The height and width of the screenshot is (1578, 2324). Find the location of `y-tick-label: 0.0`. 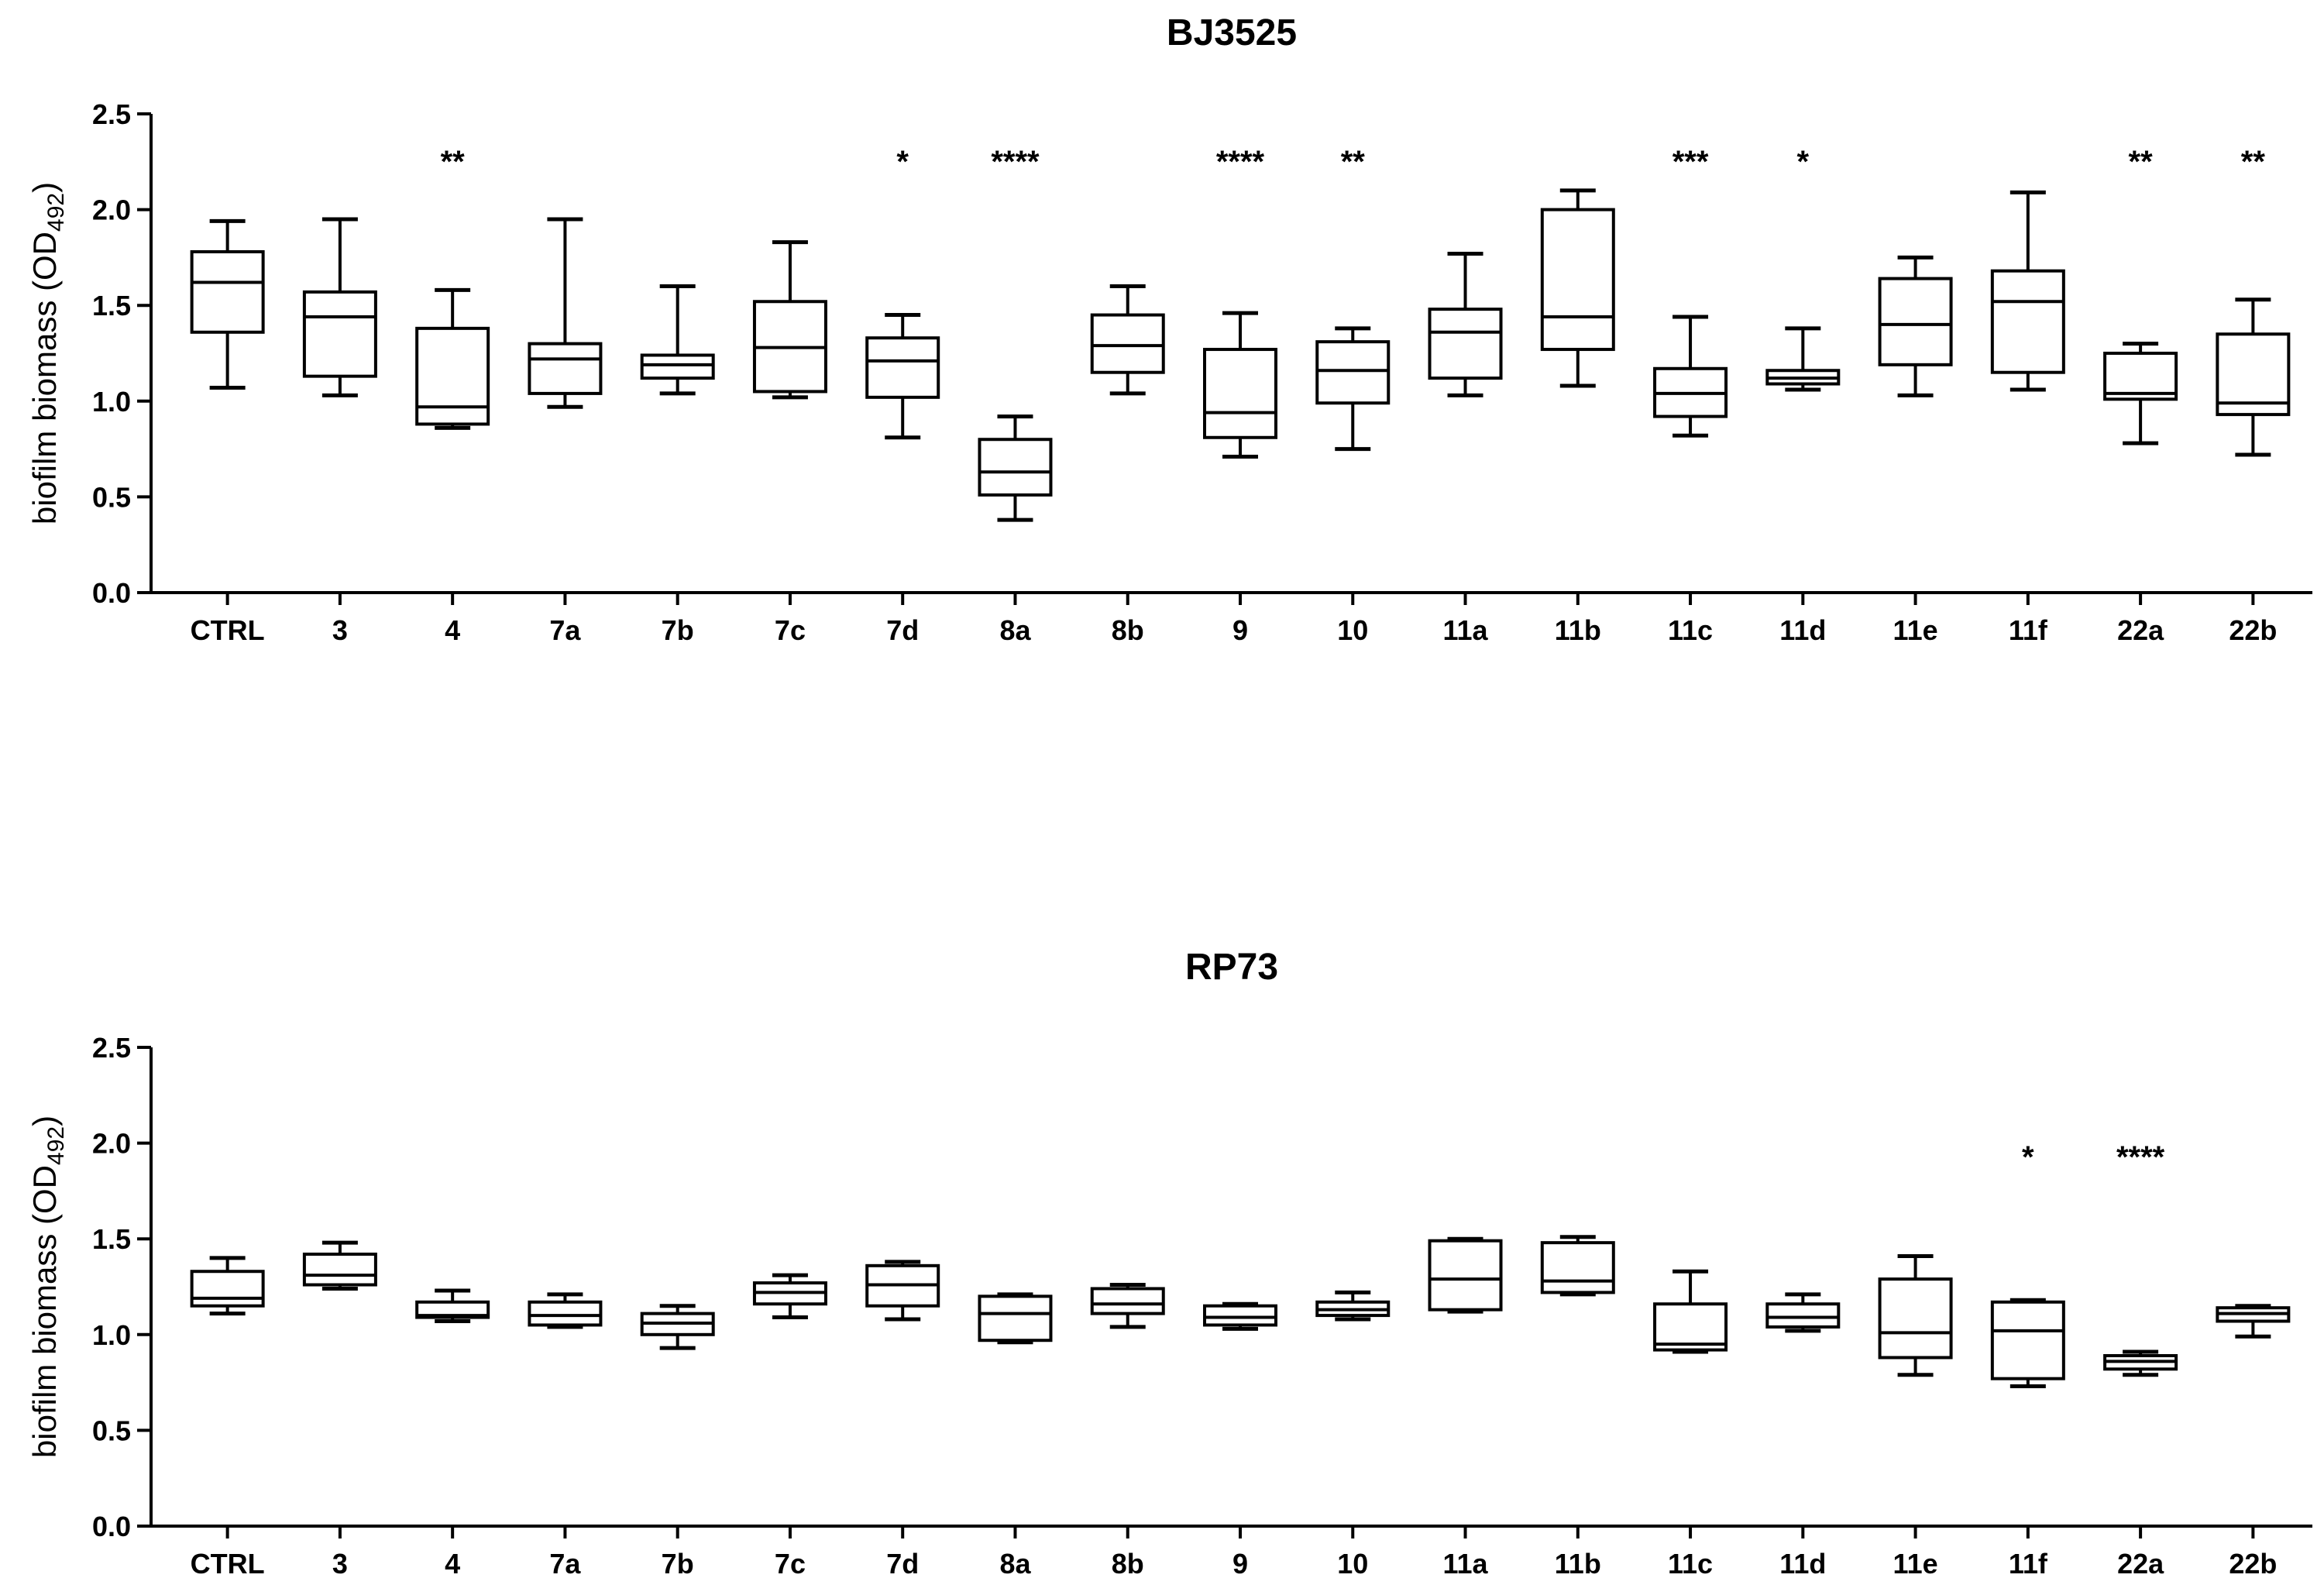

y-tick-label: 0.0 is located at coordinates (111, 593).